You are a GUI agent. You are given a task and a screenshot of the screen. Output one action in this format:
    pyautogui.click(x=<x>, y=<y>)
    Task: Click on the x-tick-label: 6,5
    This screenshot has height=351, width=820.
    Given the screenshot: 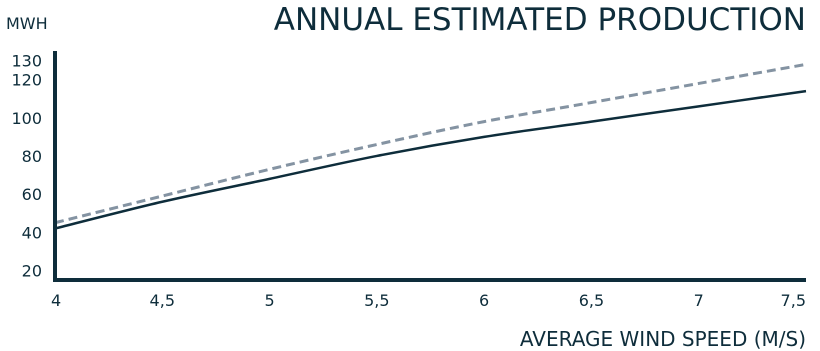 What is the action you would take?
    pyautogui.click(x=591, y=300)
    